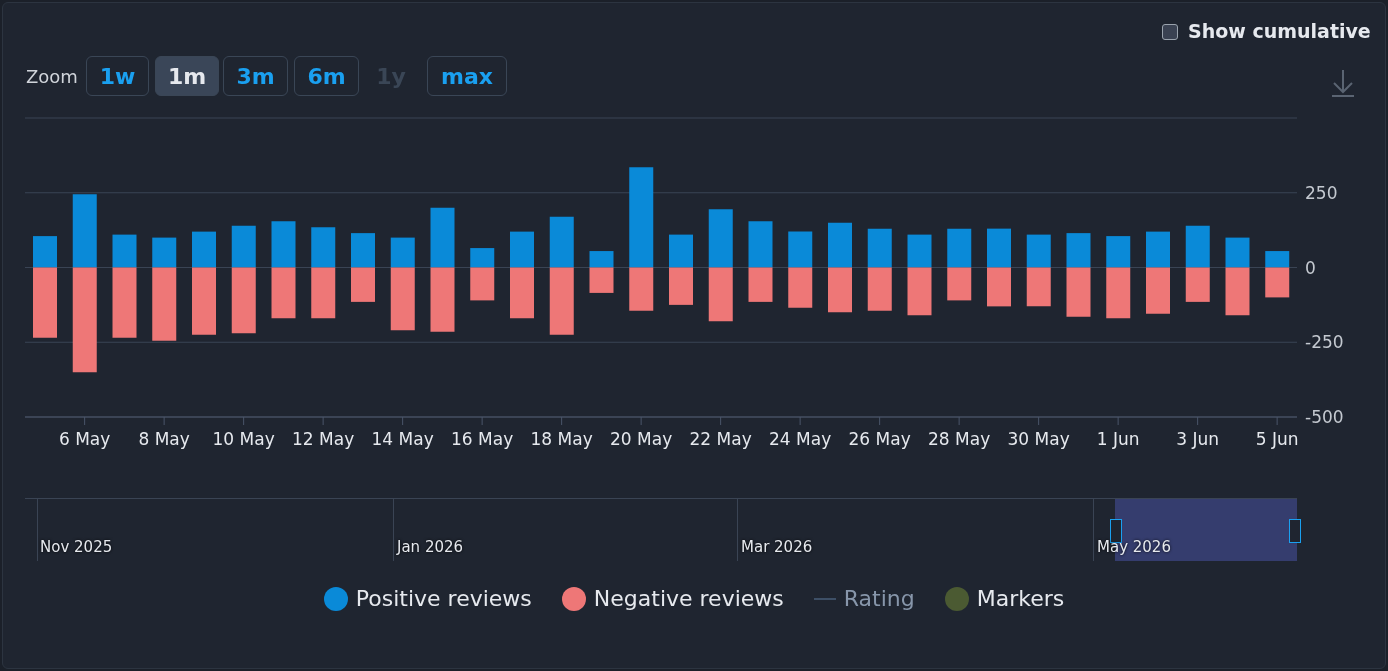 The image size is (1388, 671). What do you see at coordinates (443, 598) in the screenshot?
I see `legend-label: Positive reviews` at bounding box center [443, 598].